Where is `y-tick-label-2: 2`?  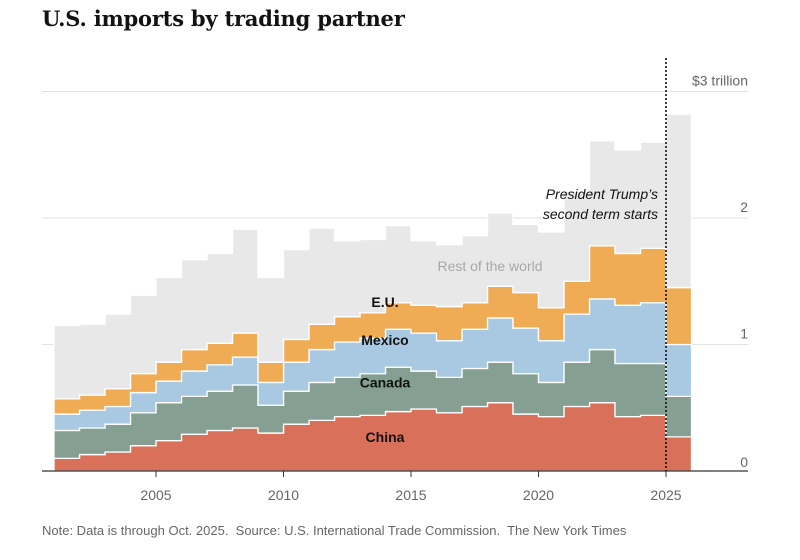
y-tick-label-2: 2 is located at coordinates (744, 207).